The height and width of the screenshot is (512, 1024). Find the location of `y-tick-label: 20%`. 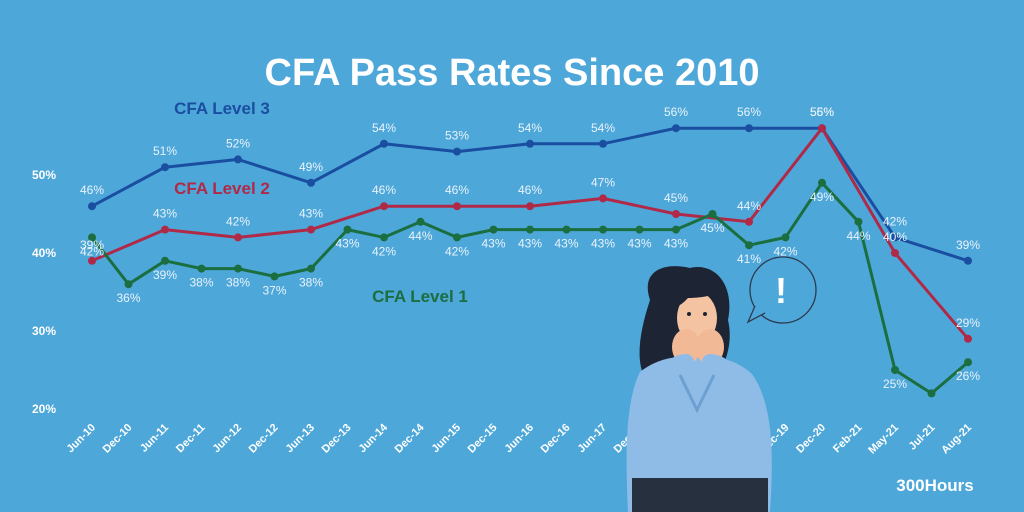

y-tick-label: 20% is located at coordinates (44, 409).